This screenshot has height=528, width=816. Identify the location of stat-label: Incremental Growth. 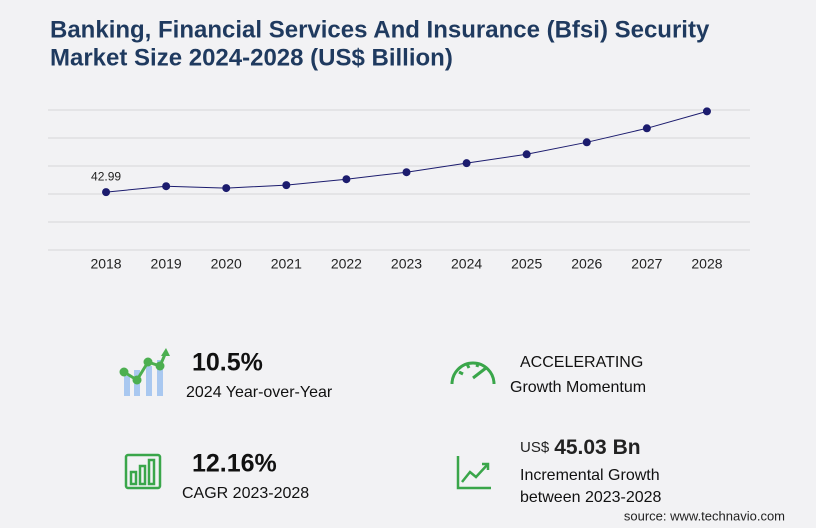
(590, 475).